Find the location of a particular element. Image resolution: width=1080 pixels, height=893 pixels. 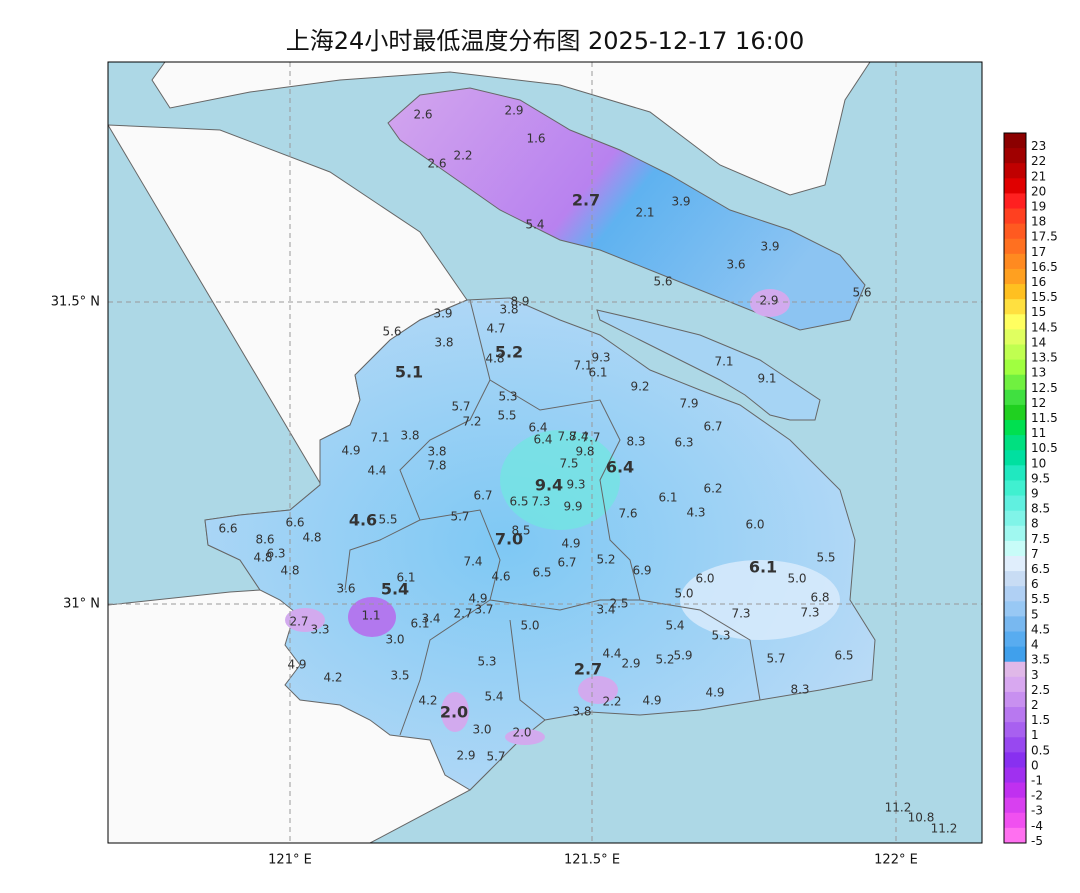

colorbar-label: 17.5 is located at coordinates (1044, 237).